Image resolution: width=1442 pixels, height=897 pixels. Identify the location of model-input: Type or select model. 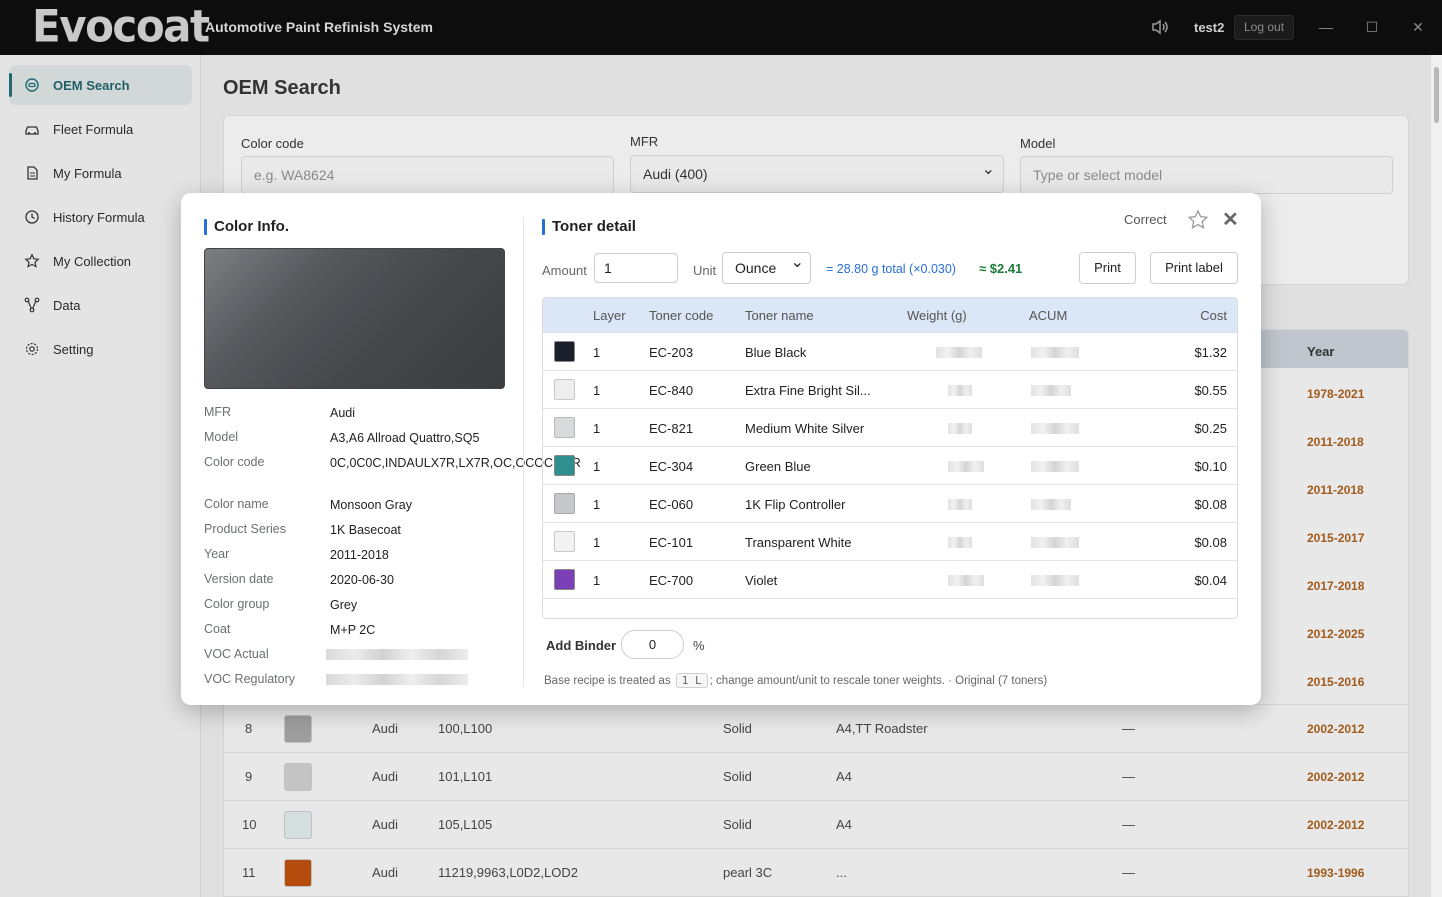
(1206, 175).